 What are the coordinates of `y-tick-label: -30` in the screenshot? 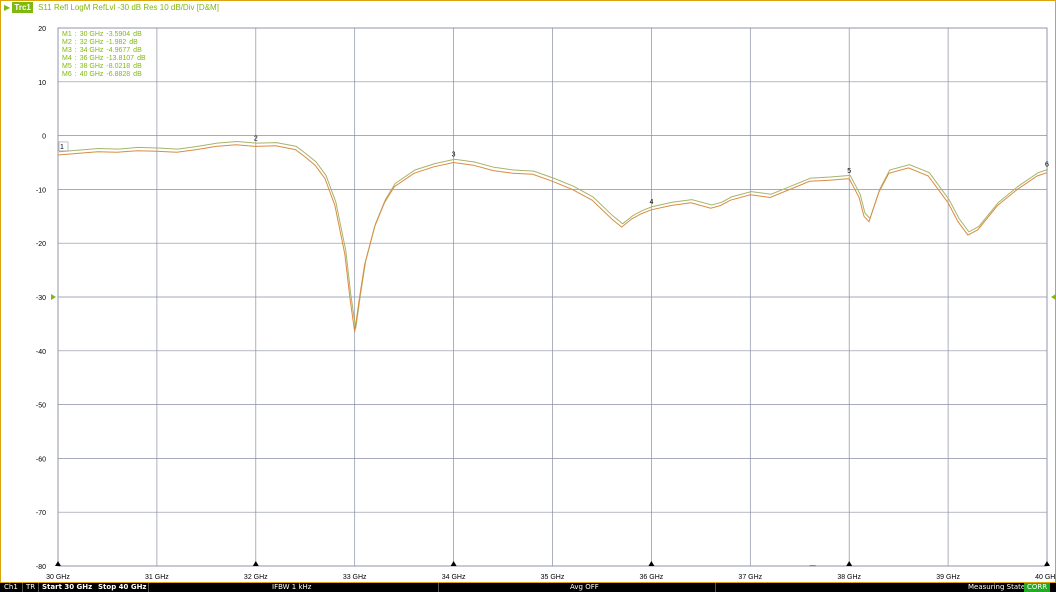 It's located at (41, 298).